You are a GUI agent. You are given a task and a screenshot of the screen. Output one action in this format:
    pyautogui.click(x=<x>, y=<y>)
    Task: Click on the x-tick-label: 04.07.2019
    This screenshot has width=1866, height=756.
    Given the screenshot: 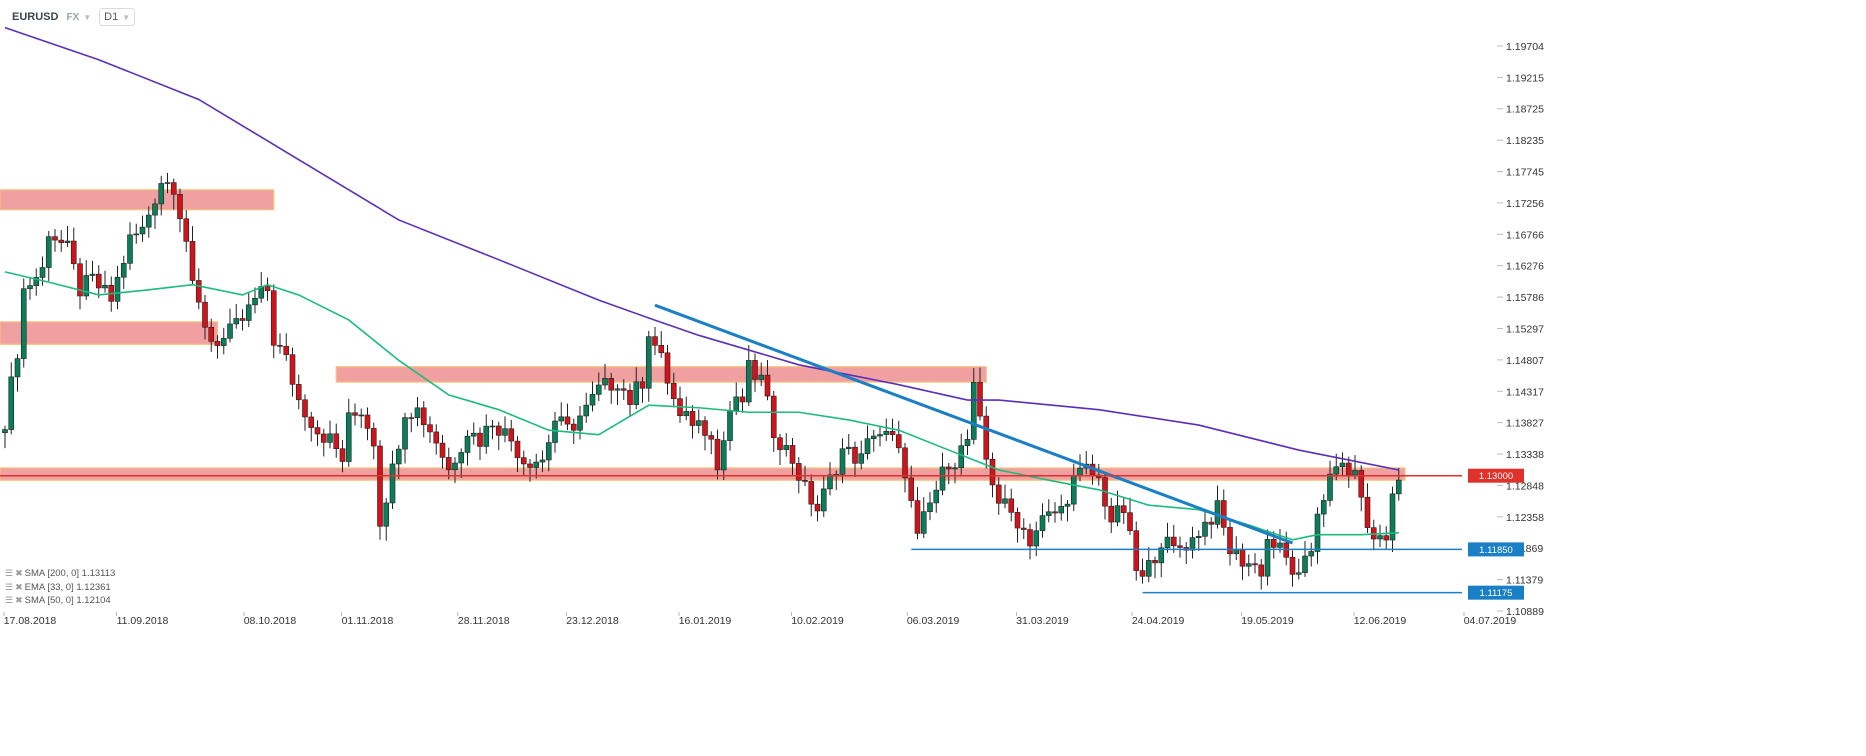 What is the action you would take?
    pyautogui.click(x=1490, y=621)
    